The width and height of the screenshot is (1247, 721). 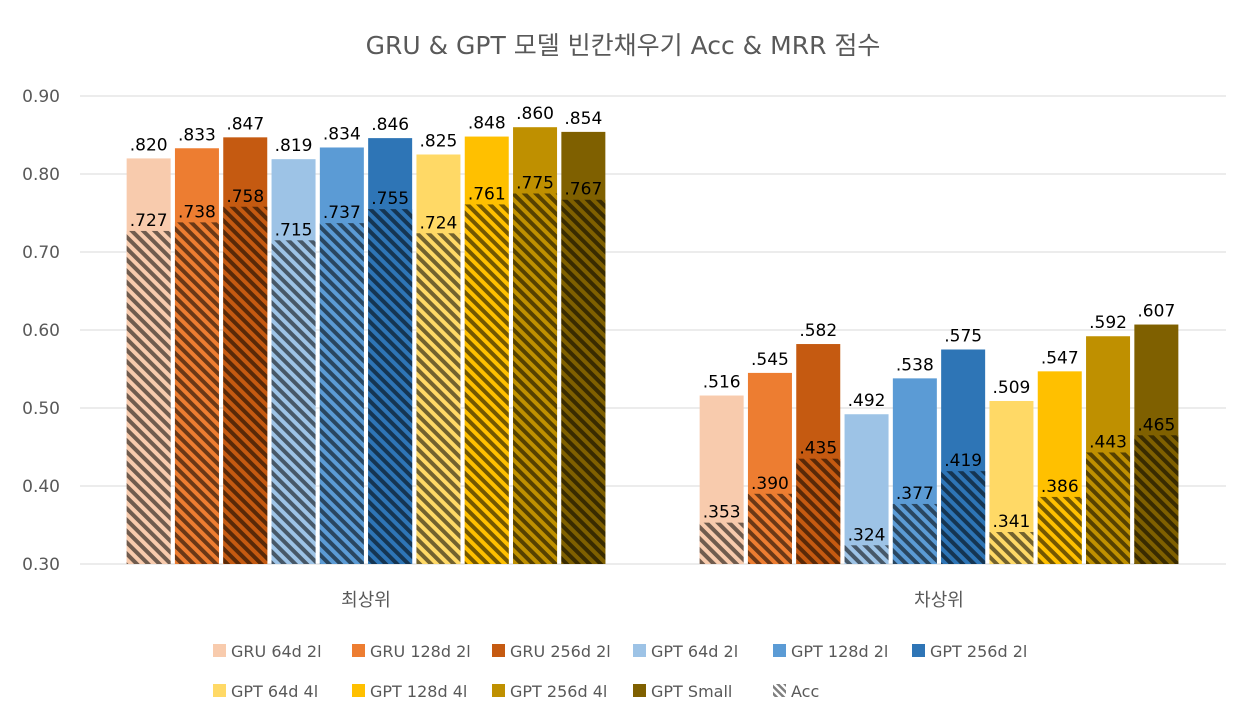 I want to click on acc-data-label: .465, so click(x=1156, y=425).